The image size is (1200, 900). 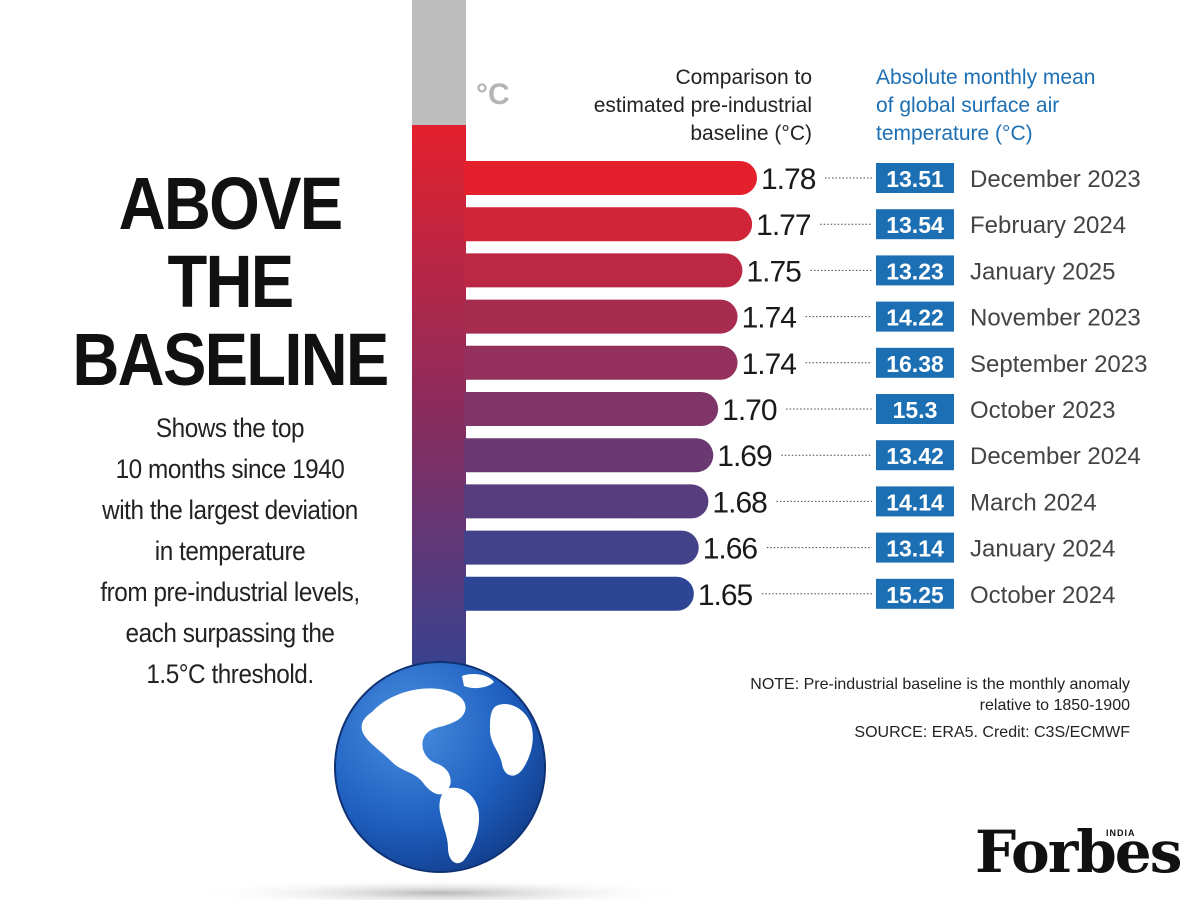 What do you see at coordinates (773, 271) in the screenshot?
I see `anomaly-value-label: 1.75` at bounding box center [773, 271].